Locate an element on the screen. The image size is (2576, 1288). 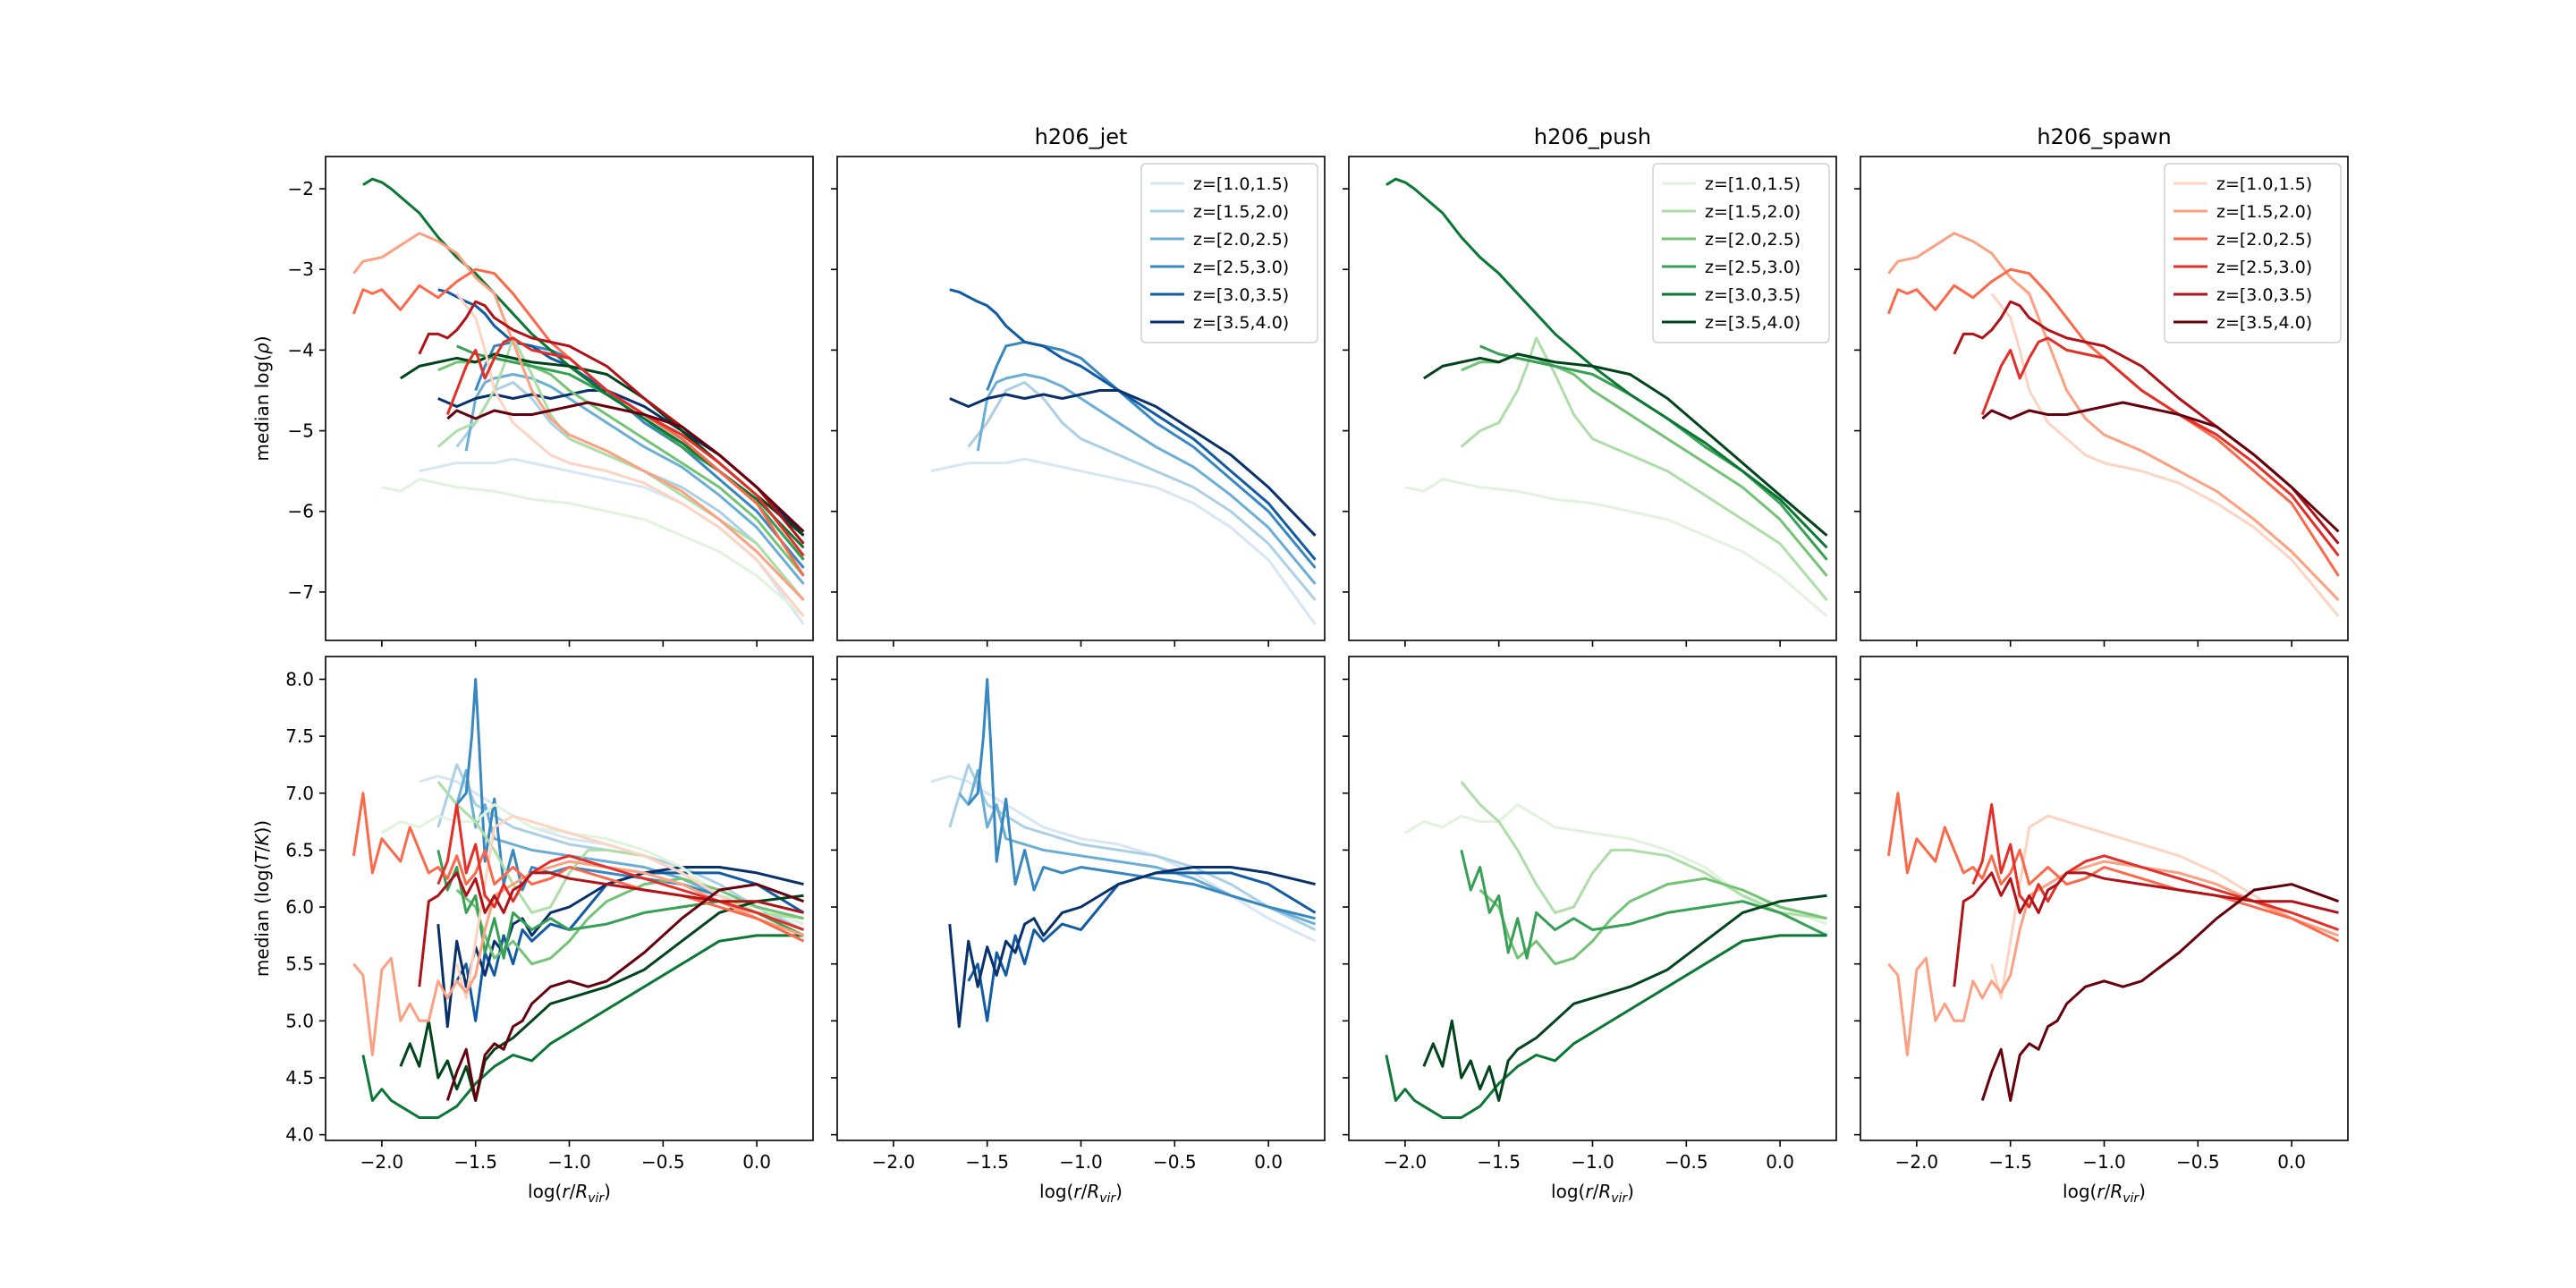
y-tick-label: −6 is located at coordinates (301, 511).